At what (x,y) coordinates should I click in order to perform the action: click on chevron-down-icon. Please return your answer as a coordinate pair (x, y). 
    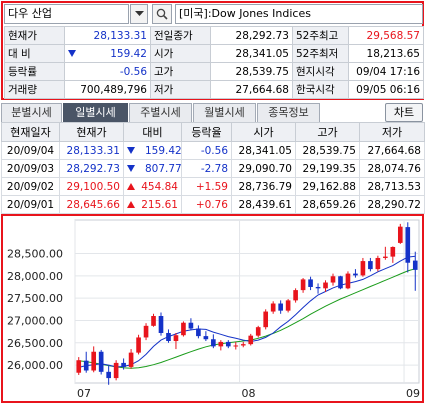
    Looking at the image, I should click on (139, 13).